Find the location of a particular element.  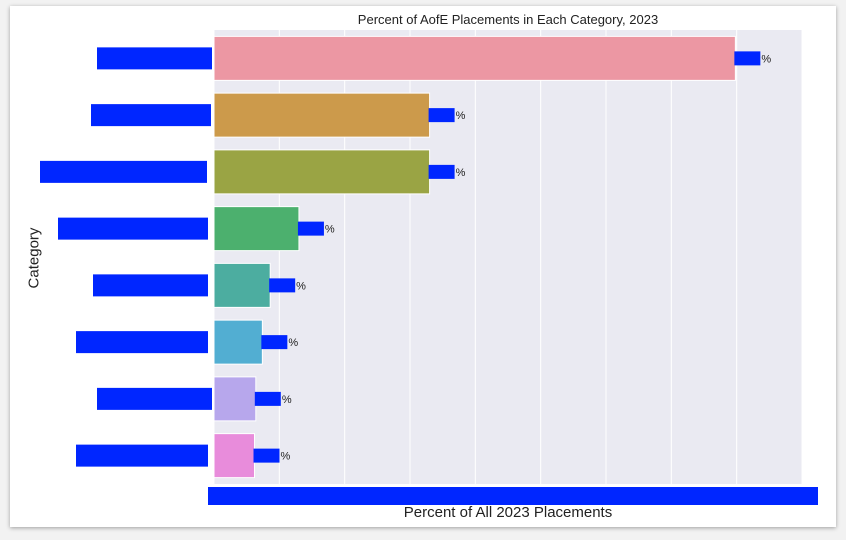

redacted-x-tick-labels is located at coordinates (513, 496).